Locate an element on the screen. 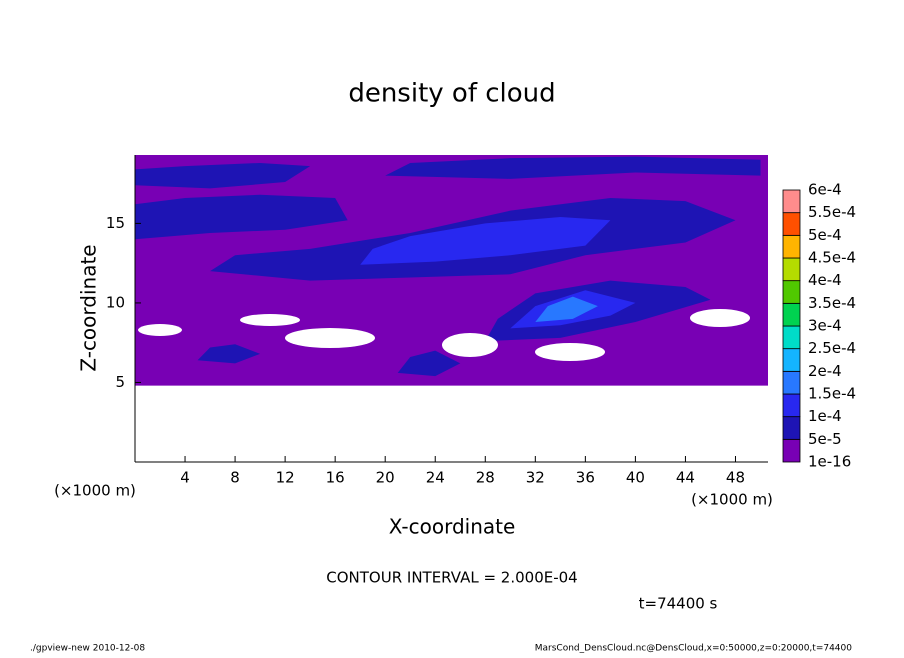 This screenshot has height=658, width=904. colorbar-label: 1.5e-4 is located at coordinates (832, 394).